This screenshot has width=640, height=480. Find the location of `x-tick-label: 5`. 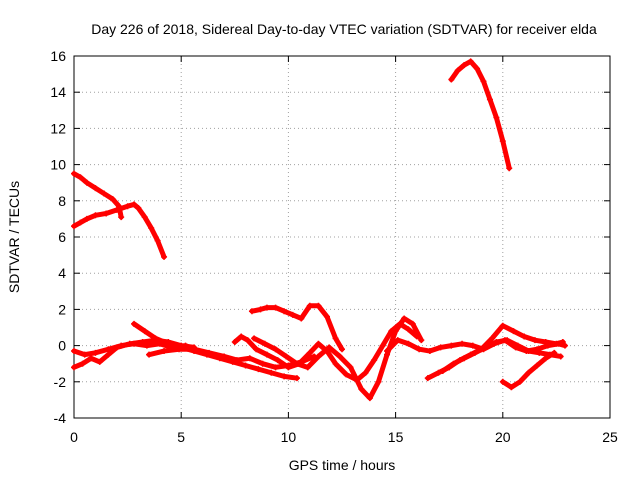

x-tick-label: 5 is located at coordinates (181, 437).